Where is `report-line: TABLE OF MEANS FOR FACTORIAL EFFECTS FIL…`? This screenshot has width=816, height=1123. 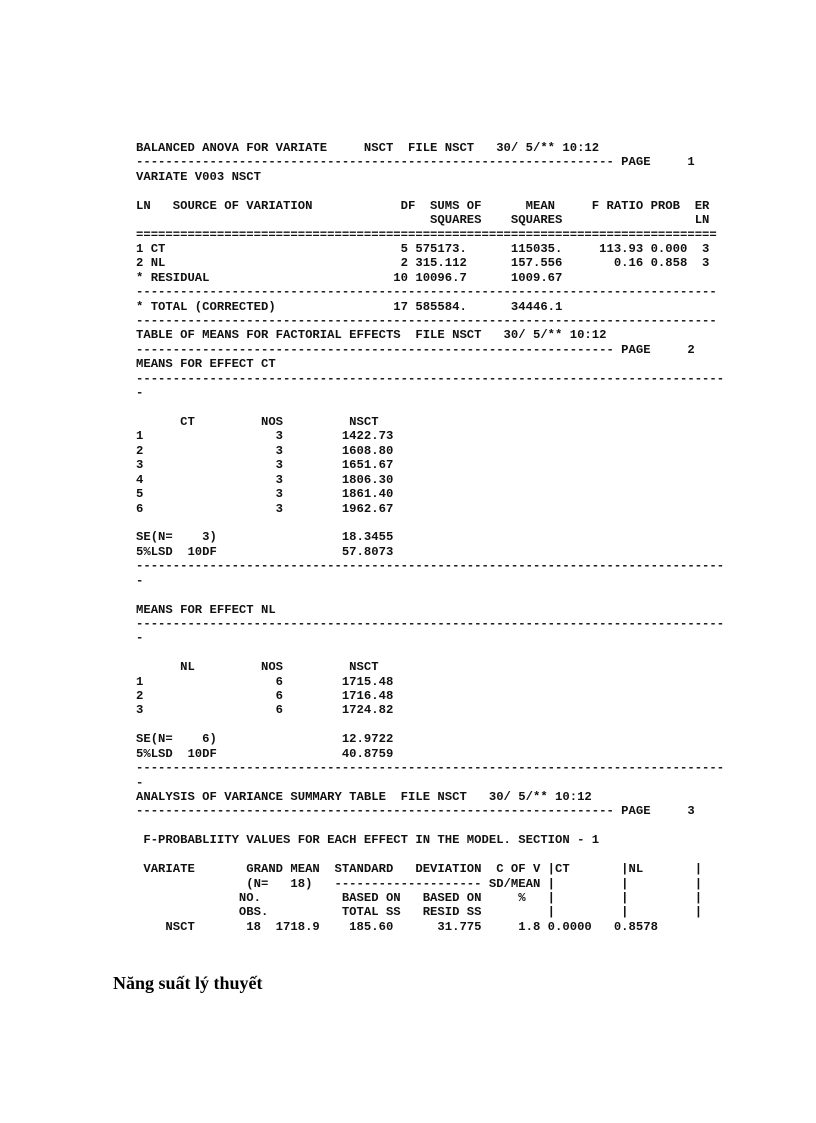
report-line: TABLE OF MEANS FOR FACTORIAL EFFECTS FIL… is located at coordinates (371, 335).